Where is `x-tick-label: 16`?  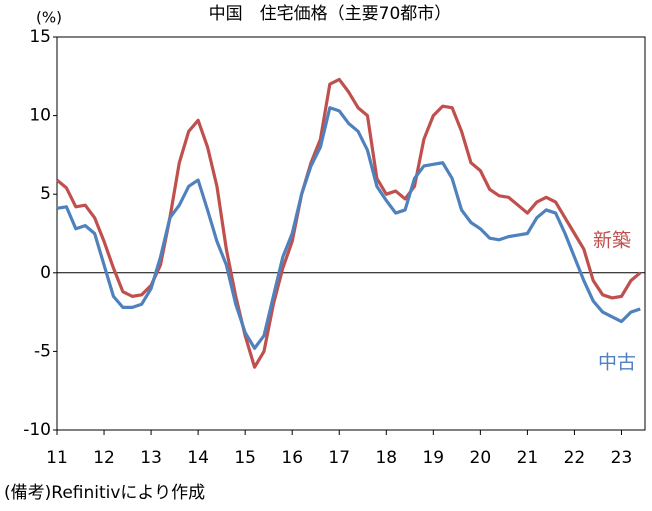 x-tick-label: 16 is located at coordinates (292, 458).